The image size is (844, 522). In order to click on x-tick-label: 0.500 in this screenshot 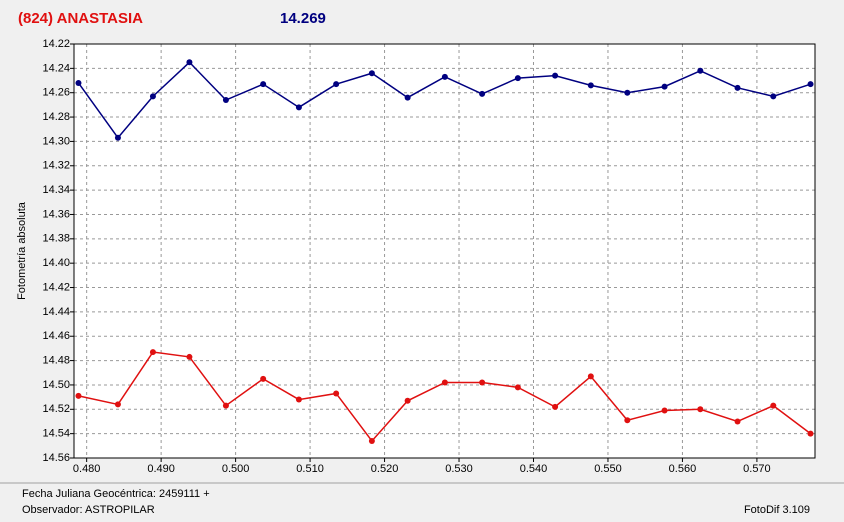, I will do `click(236, 469)`.